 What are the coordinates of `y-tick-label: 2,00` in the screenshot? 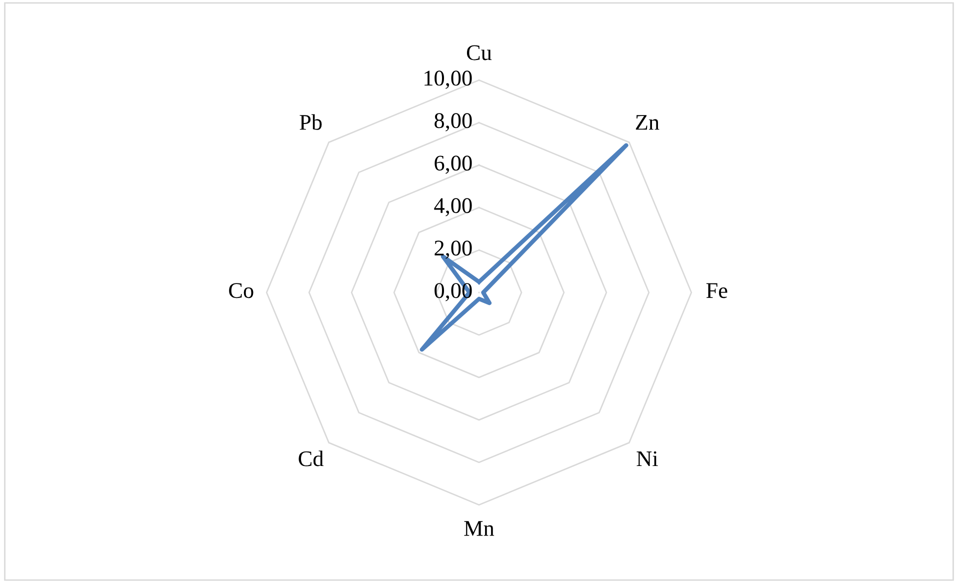 It's located at (453, 249).